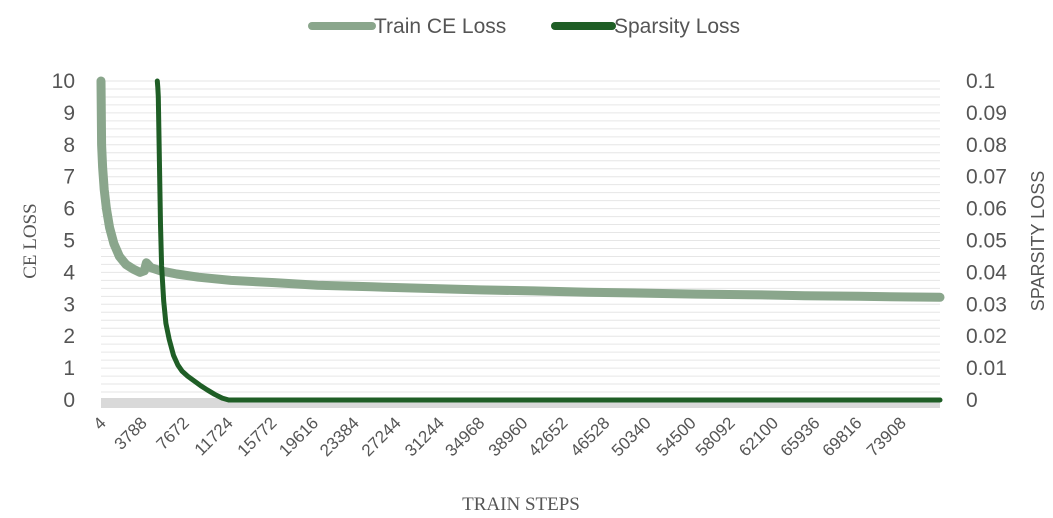 The image size is (1053, 518). I want to click on y-left-tick-label: 5, so click(69, 241).